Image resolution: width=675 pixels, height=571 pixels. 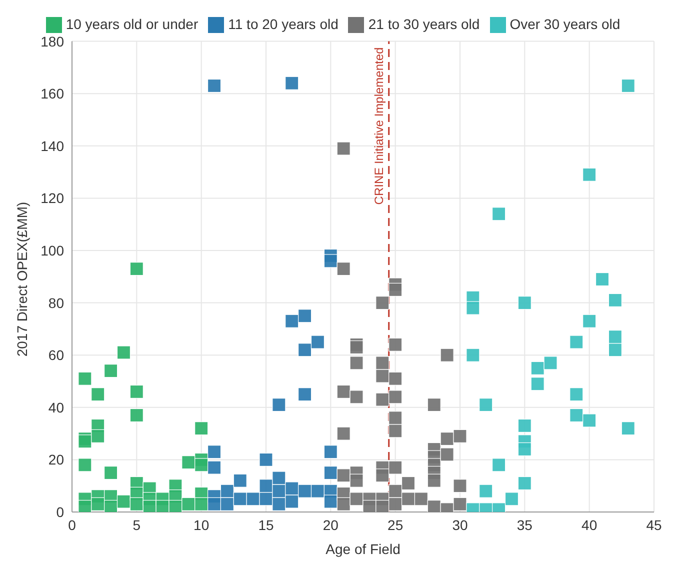 What do you see at coordinates (654, 524) in the screenshot?
I see `x-tick-label: 45` at bounding box center [654, 524].